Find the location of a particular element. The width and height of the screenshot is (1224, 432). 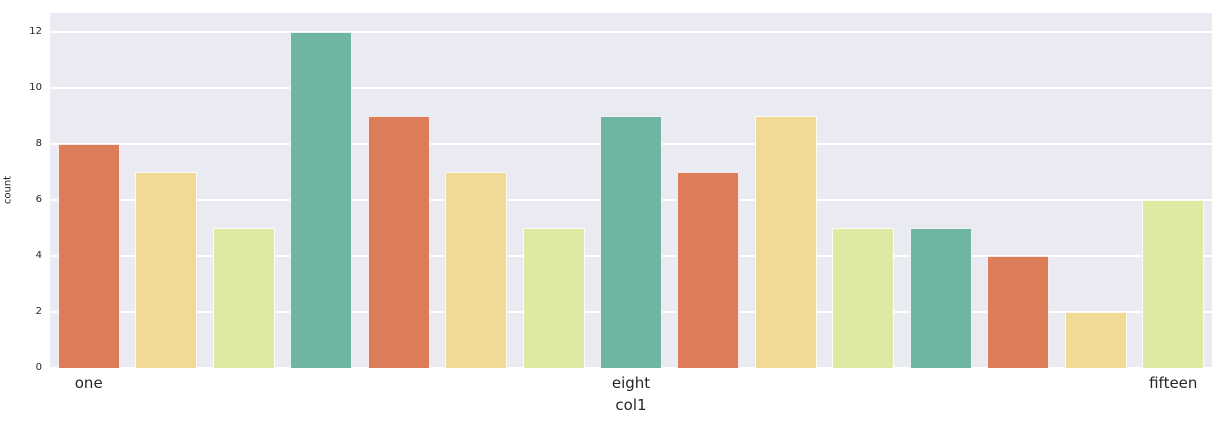

x-axis-label: col1 is located at coordinates (631, 405).